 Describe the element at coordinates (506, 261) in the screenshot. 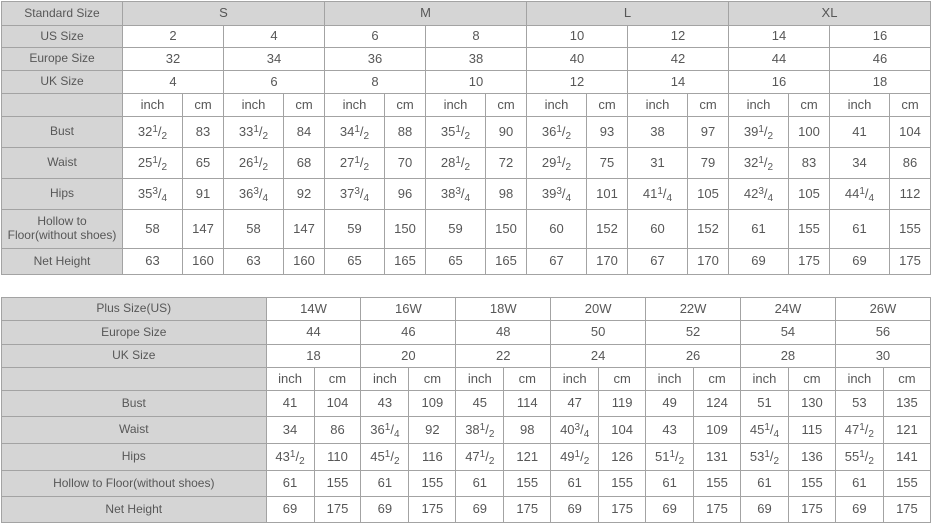

I see `measurement-cell: 165` at that location.